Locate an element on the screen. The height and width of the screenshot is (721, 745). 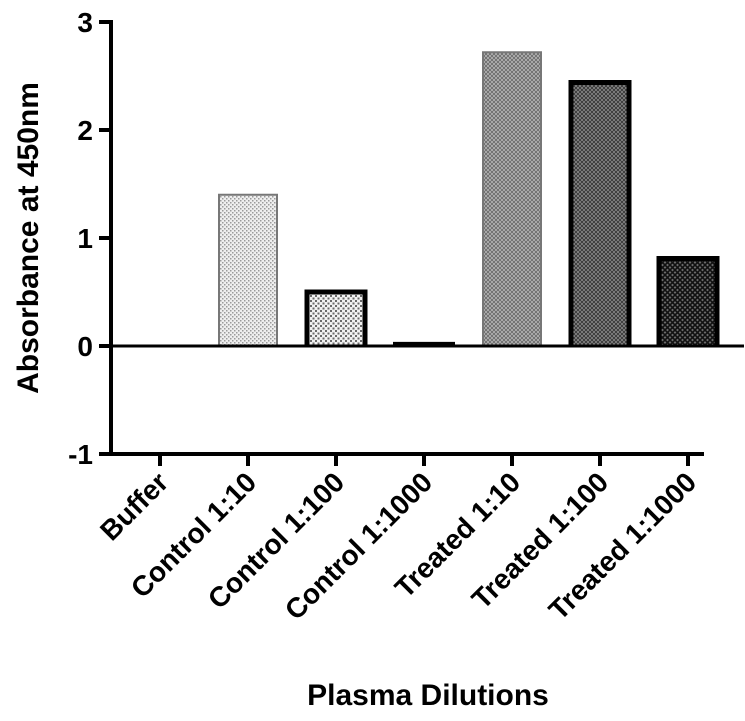
y-tick-label: 1 is located at coordinates (85, 238).